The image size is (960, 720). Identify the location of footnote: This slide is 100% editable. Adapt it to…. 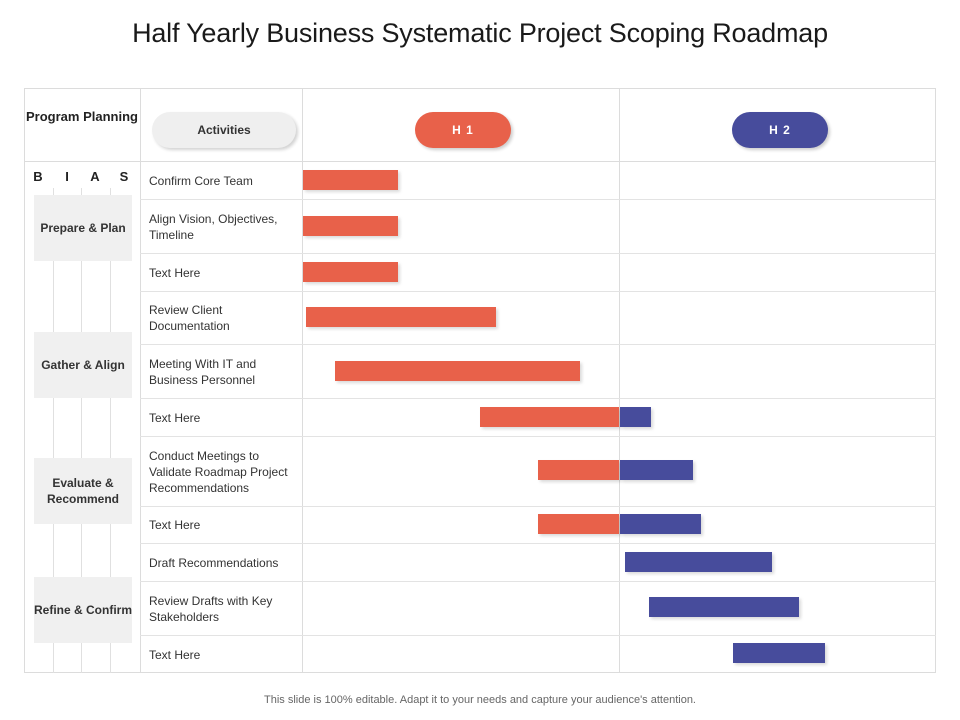
(480, 700).